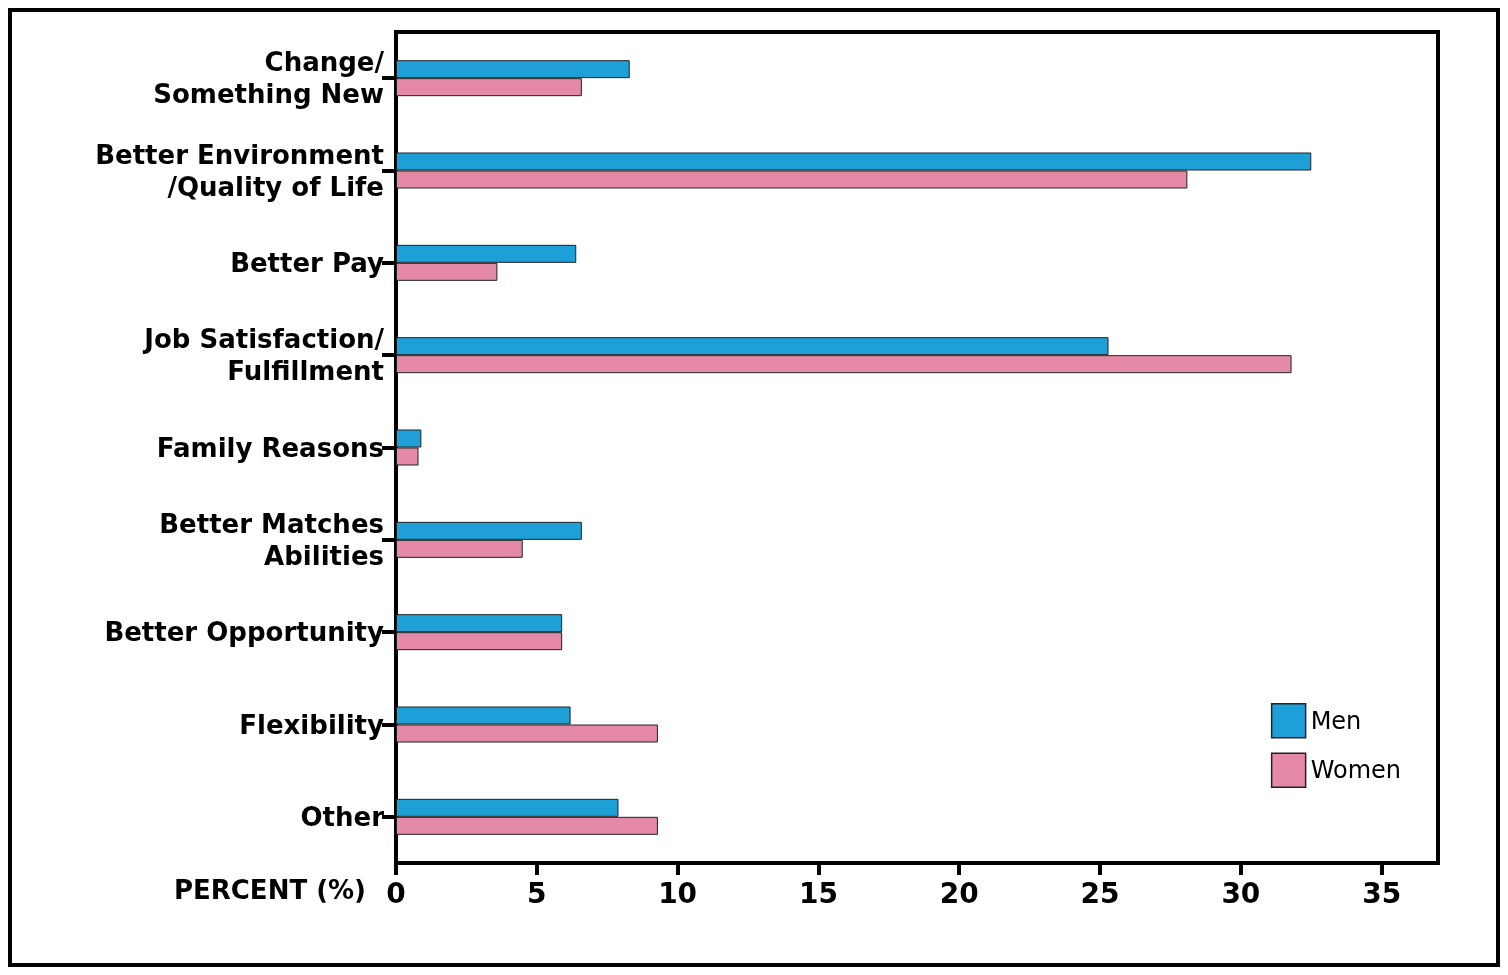  What do you see at coordinates (271, 539) in the screenshot?
I see `y-tick-label: Better Matches Abilities` at bounding box center [271, 539].